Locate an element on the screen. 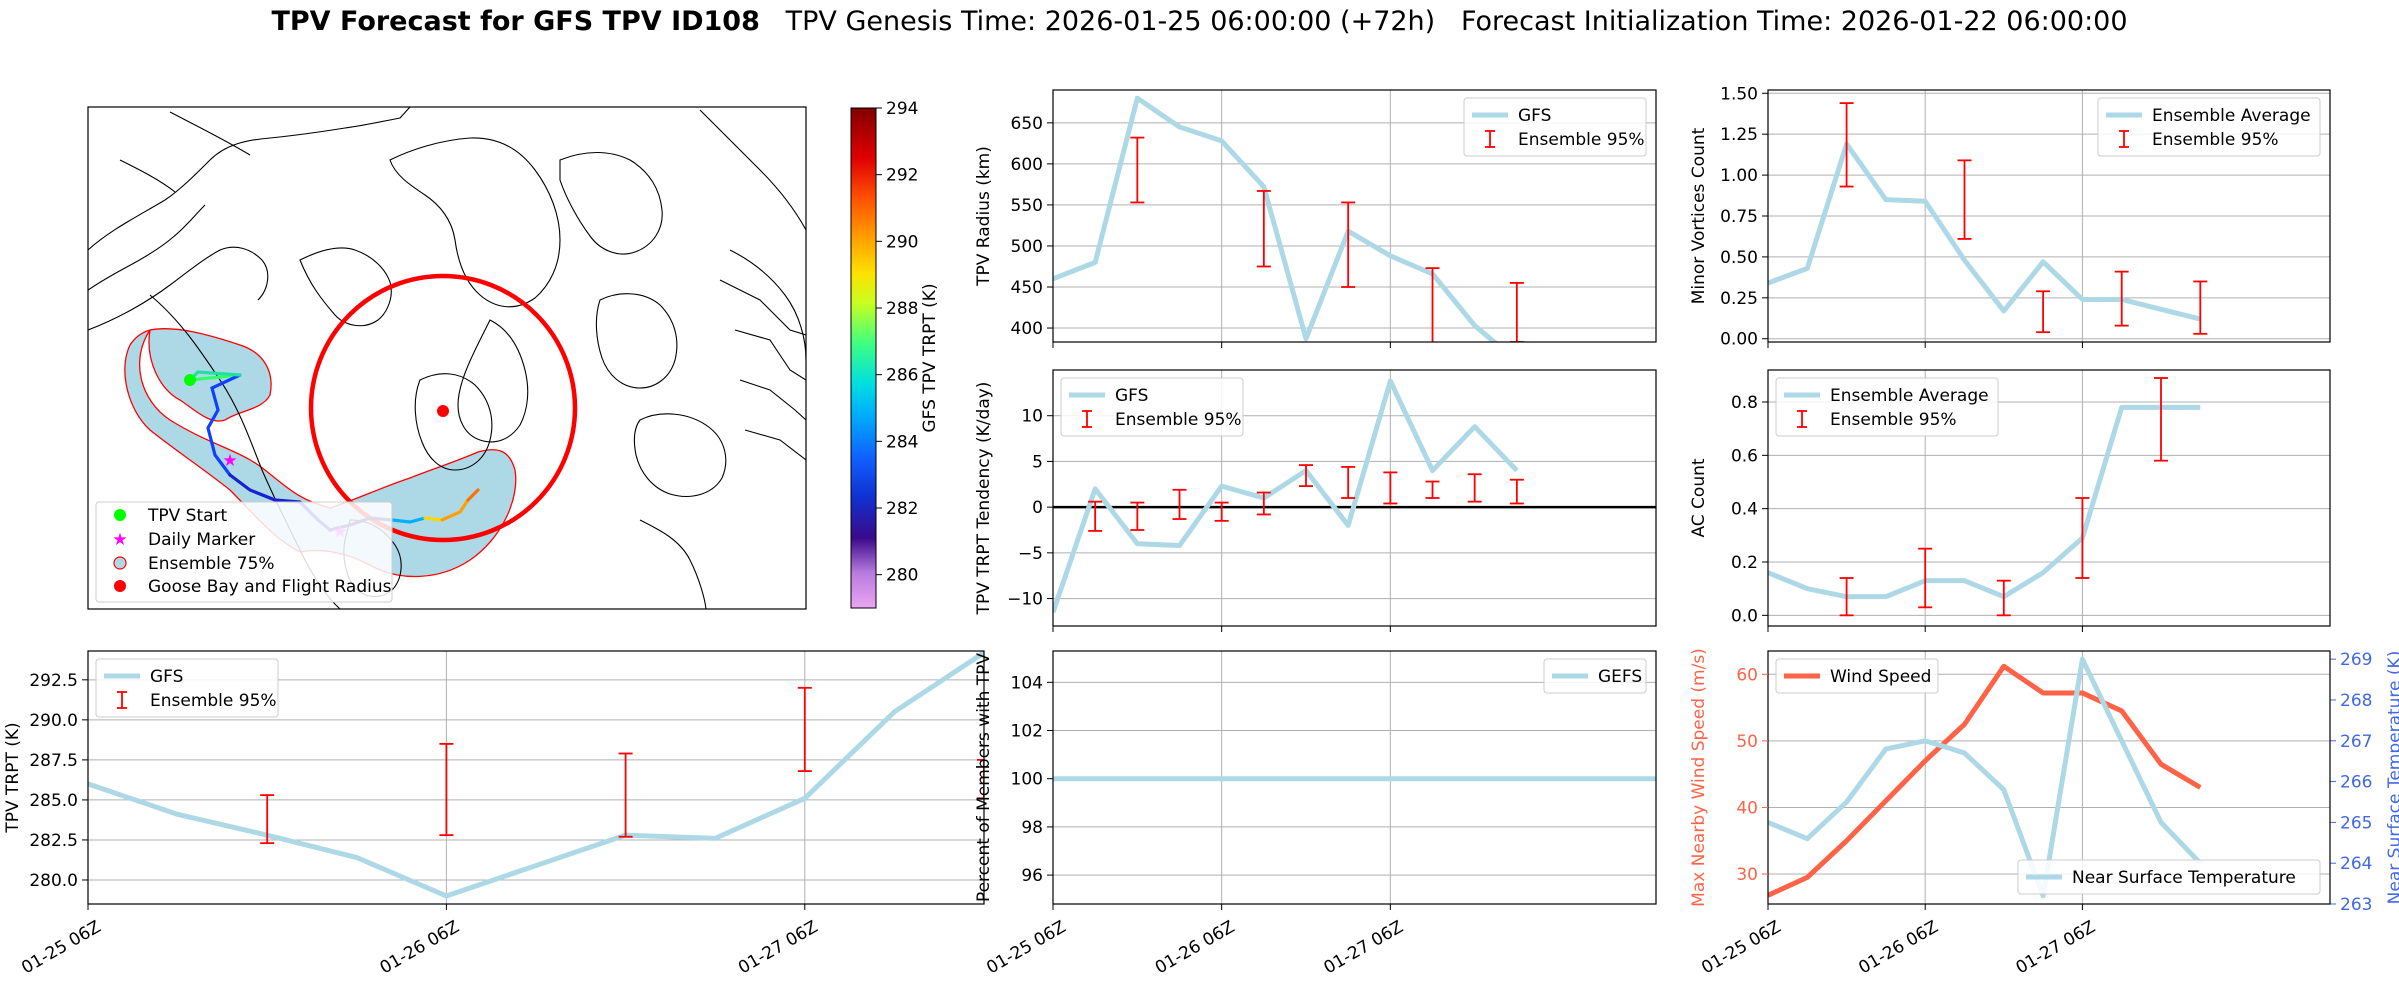 This screenshot has width=2399, height=982. y-tick-label: 0.6 is located at coordinates (1744, 456).